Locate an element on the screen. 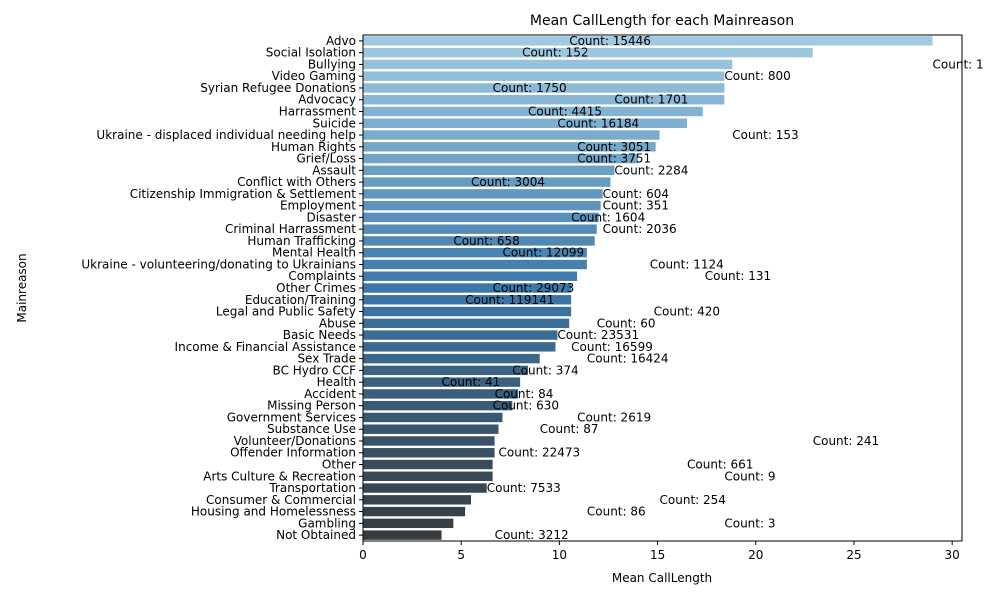  count-label: Count: 131 is located at coordinates (738, 276).